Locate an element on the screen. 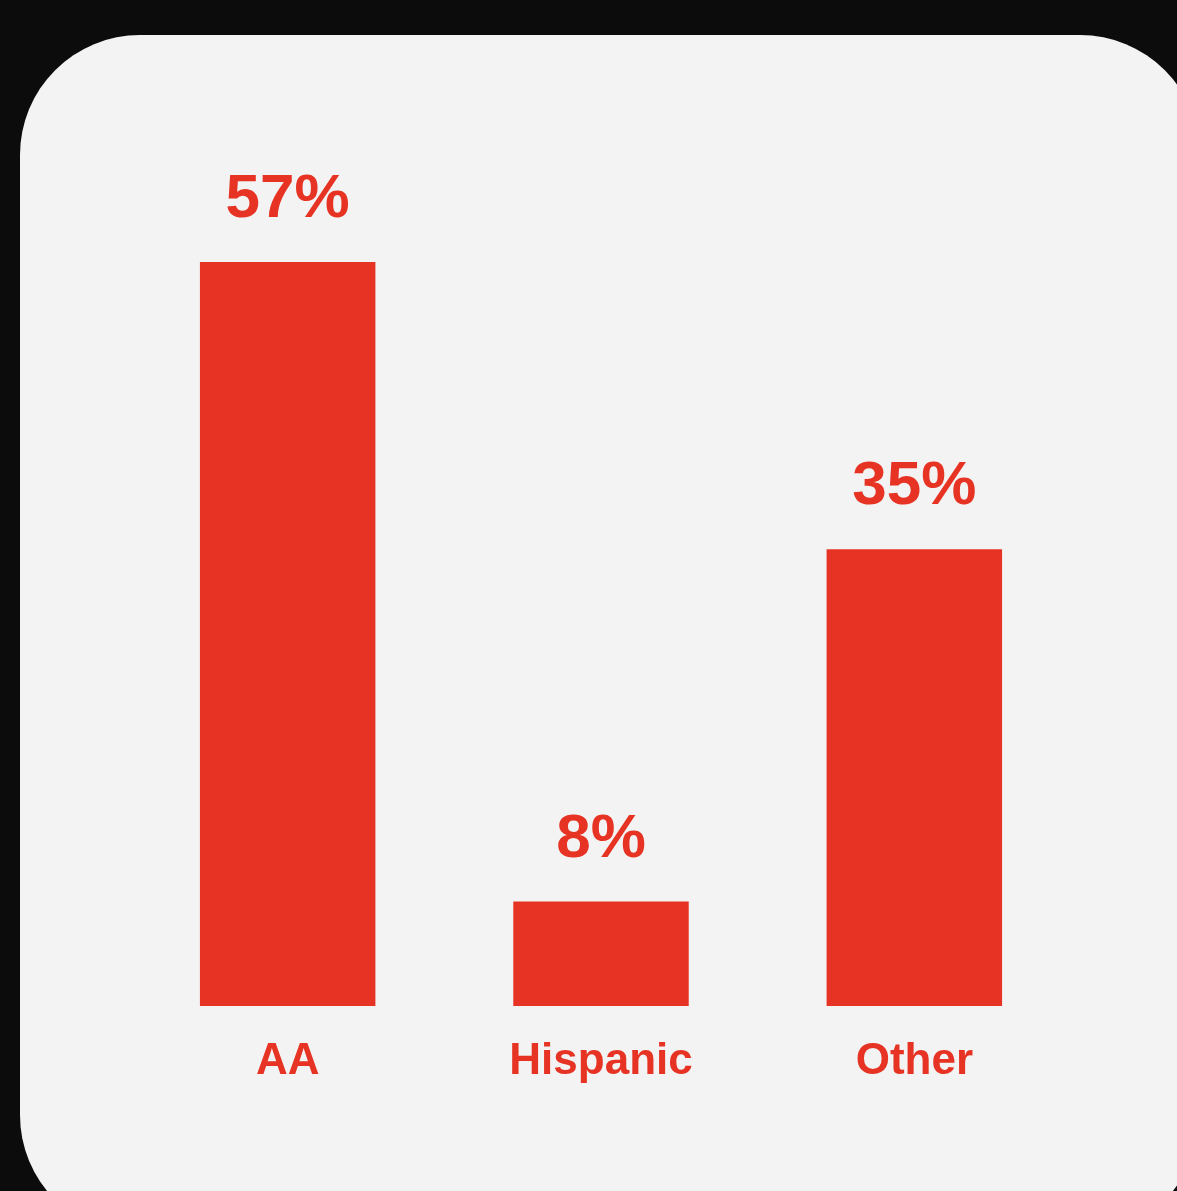 The height and width of the screenshot is (1191, 1177). x-tick-label: Hispanic is located at coordinates (601, 1058).